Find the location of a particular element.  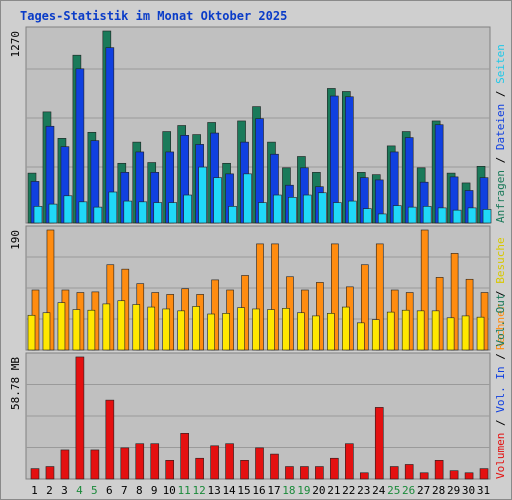

legend-rechner: Rechner is located at coordinates (500, 326).